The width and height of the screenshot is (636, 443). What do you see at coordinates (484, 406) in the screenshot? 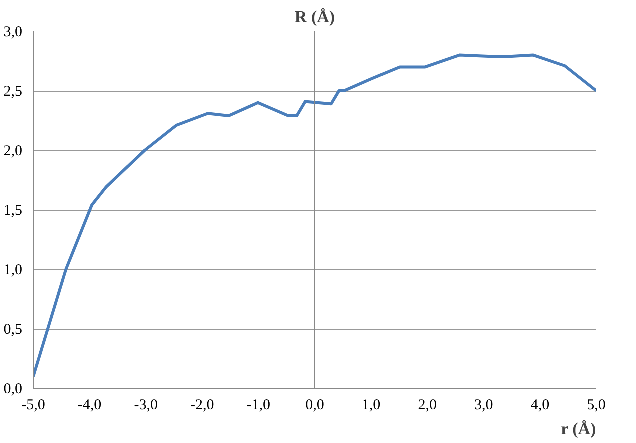
I see `x-tick-label: 3,0` at bounding box center [484, 406].